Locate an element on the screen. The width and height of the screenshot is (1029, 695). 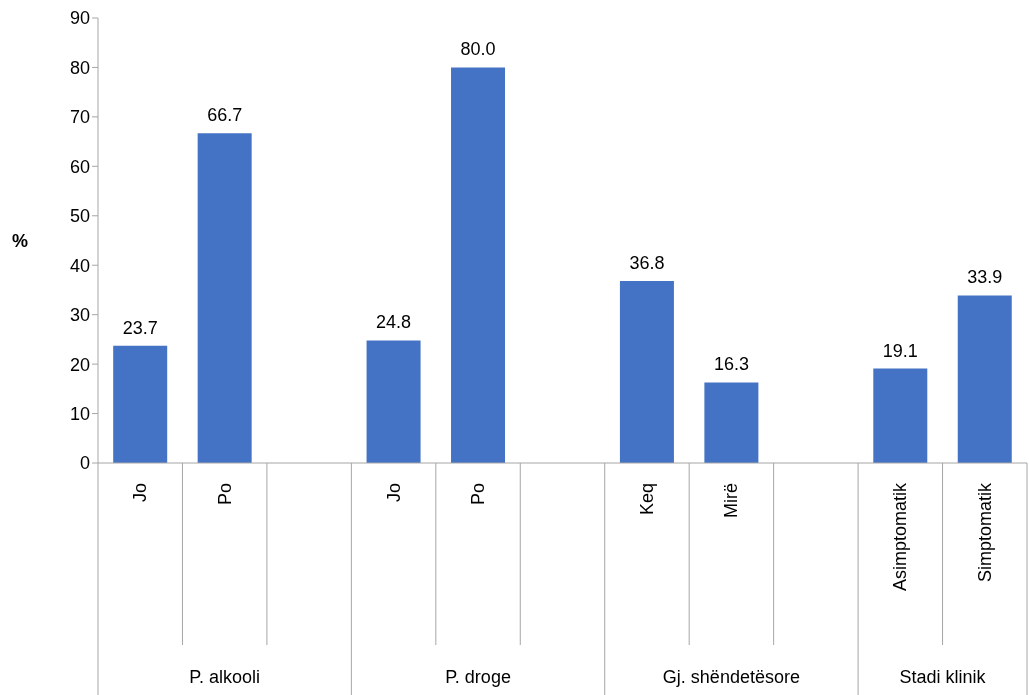
y-tick-label: 90 is located at coordinates (79, 18).